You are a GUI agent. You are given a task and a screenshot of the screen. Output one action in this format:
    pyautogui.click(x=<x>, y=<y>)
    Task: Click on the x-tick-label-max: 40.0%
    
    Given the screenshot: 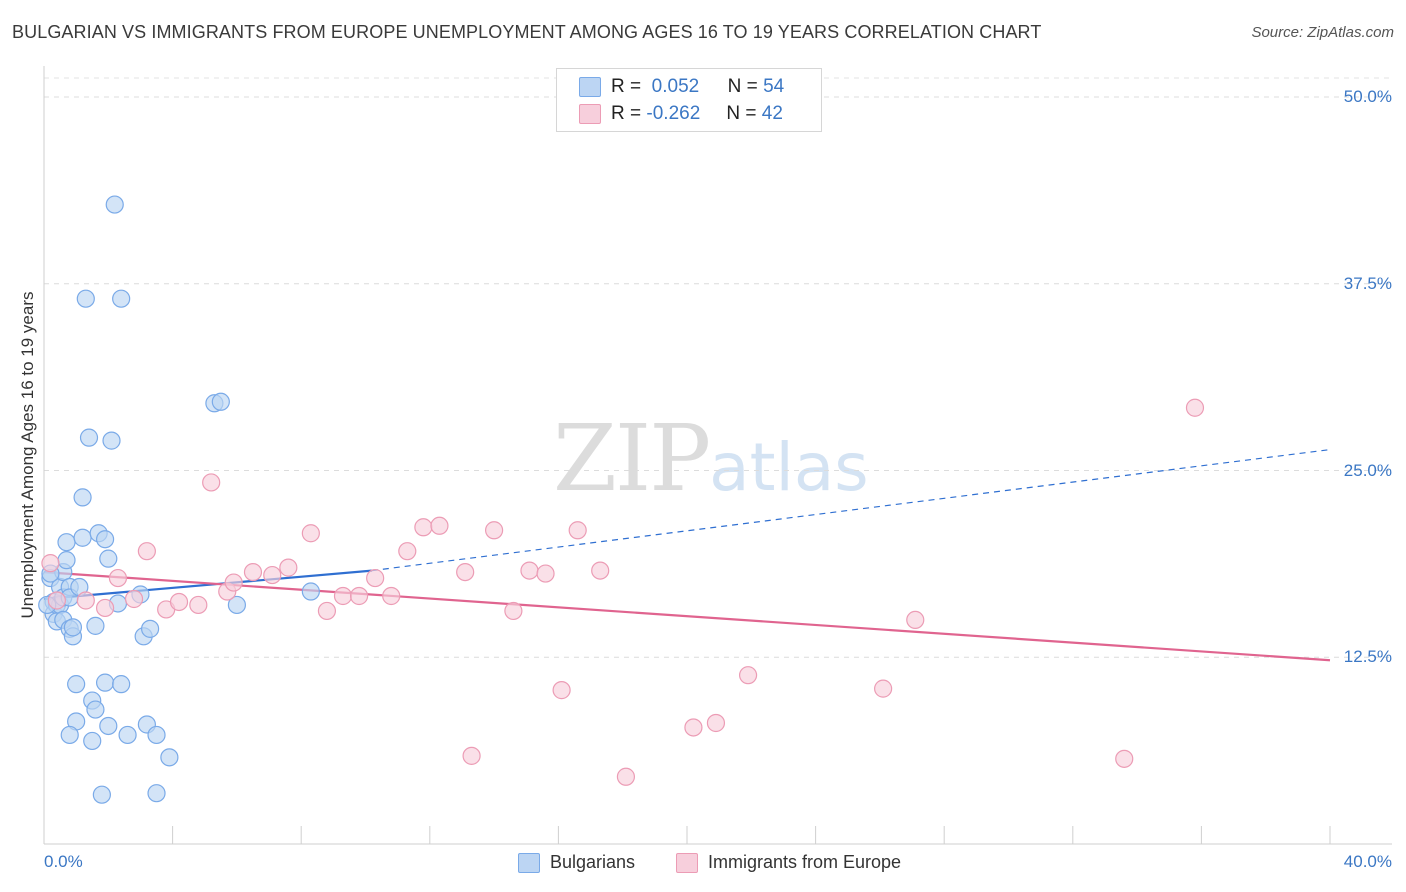 What is the action you would take?
    pyautogui.click(x=1367, y=861)
    